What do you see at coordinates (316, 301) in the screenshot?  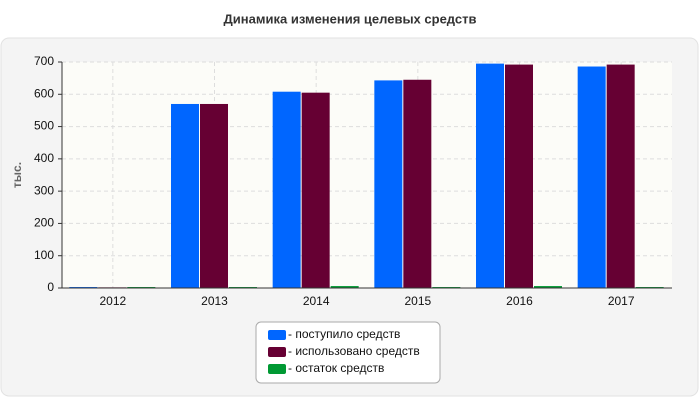 I see `x-tick-label: 2014` at bounding box center [316, 301].